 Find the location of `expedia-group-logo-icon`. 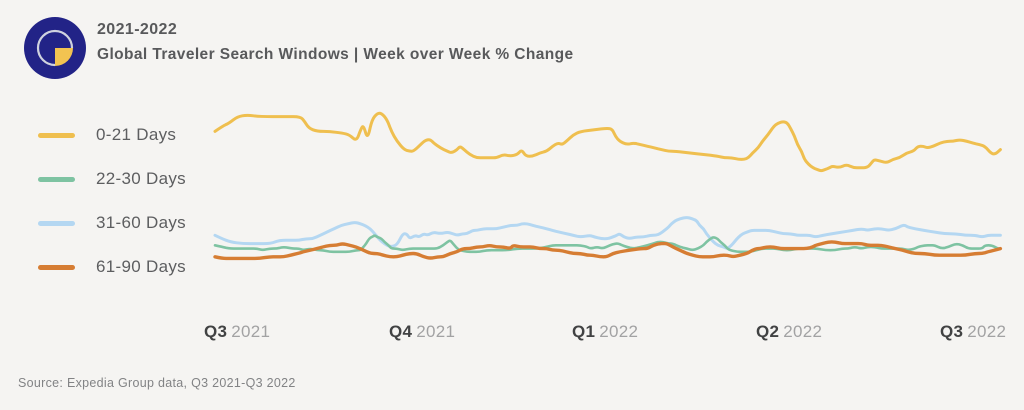

expedia-group-logo-icon is located at coordinates (55, 48).